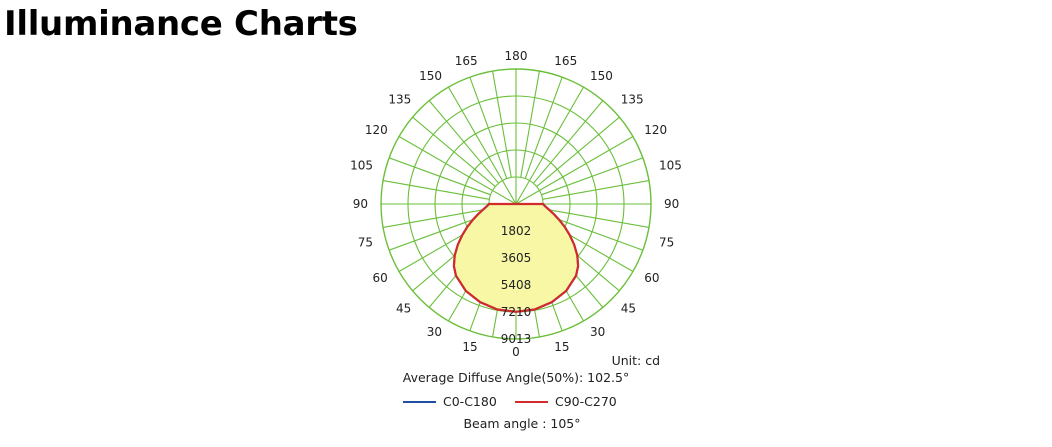 This screenshot has height=447, width=1052. I want to click on angle-label: 180, so click(516, 56).